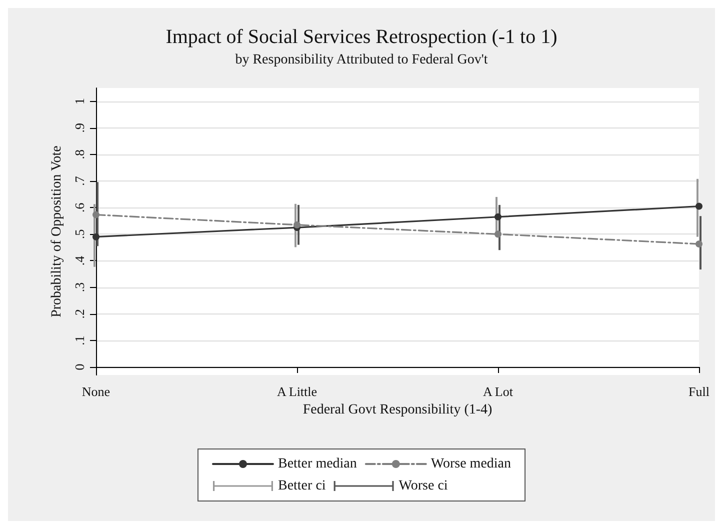  Describe the element at coordinates (423, 486) in the screenshot. I see `legend-label: Worse ci` at that location.